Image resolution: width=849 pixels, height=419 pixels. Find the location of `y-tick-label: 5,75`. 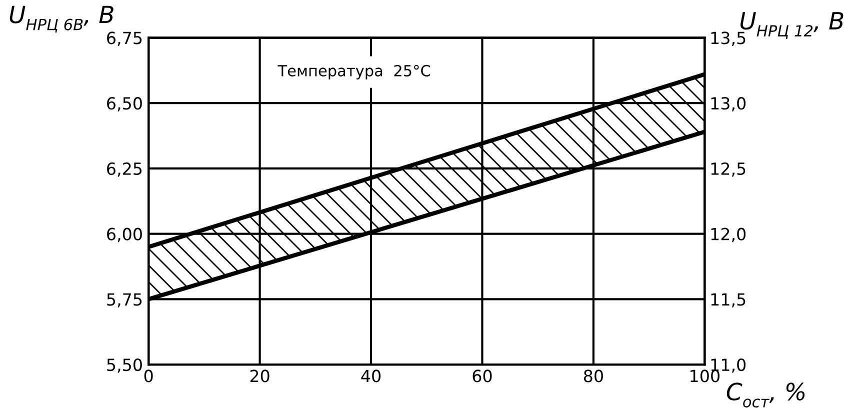

y-tick-label: 5,75 is located at coordinates (124, 300).